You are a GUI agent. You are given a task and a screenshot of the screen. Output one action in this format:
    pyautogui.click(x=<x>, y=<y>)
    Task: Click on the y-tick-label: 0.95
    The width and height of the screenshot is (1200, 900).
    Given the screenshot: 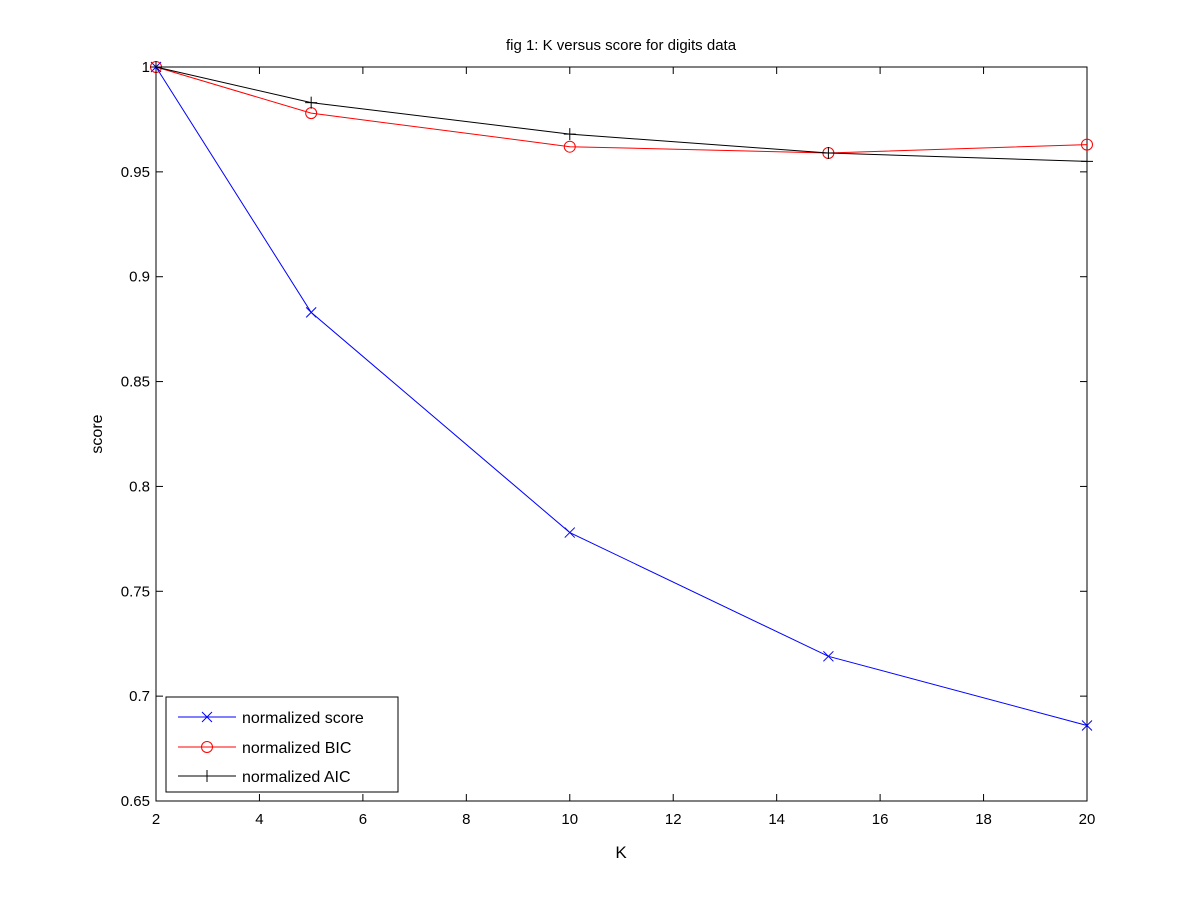 What is the action you would take?
    pyautogui.click(x=135, y=172)
    